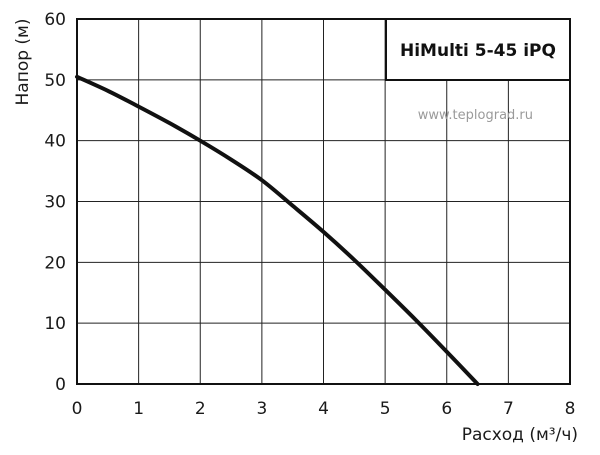 The width and height of the screenshot is (600, 455). Describe the element at coordinates (200, 409) in the screenshot. I see `x-tick-label: 2` at that location.